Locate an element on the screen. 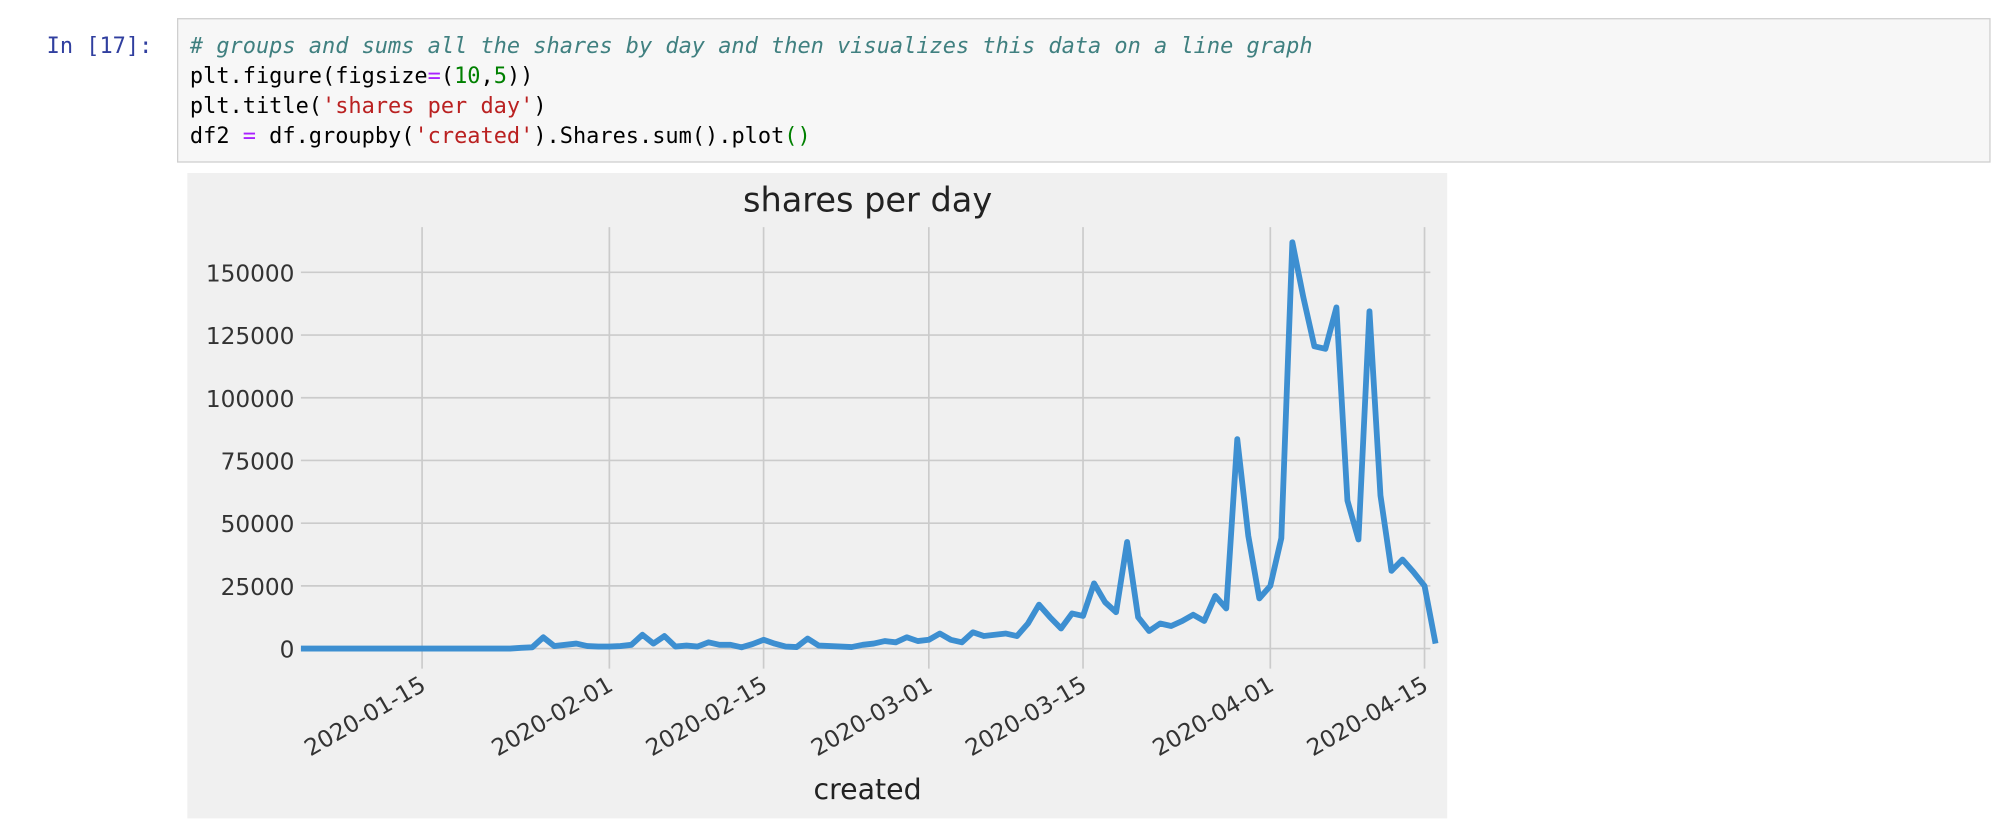 The width and height of the screenshot is (2014, 835). code-line: plt.title('shares per day') is located at coordinates (368, 106).